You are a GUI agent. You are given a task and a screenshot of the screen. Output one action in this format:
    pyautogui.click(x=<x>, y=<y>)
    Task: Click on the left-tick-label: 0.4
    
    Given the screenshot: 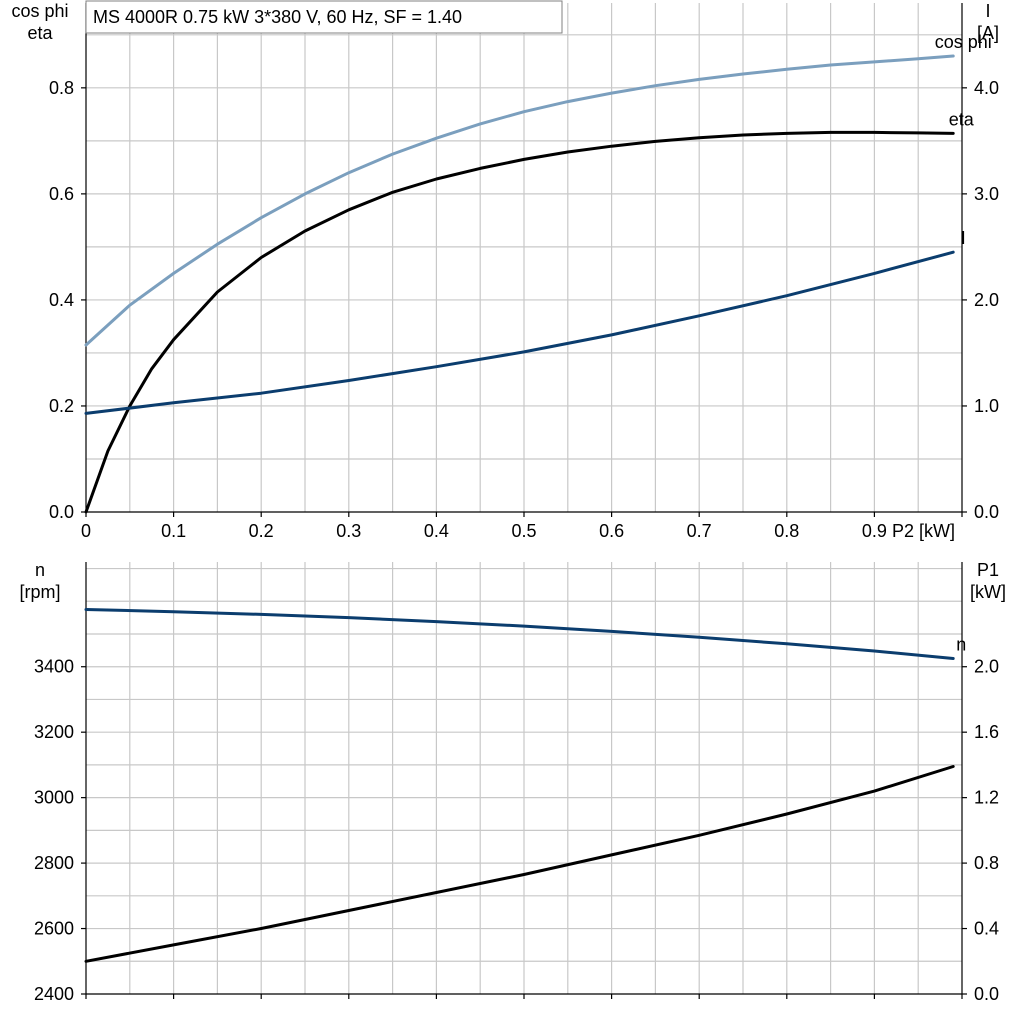 What is the action you would take?
    pyautogui.click(x=61, y=300)
    